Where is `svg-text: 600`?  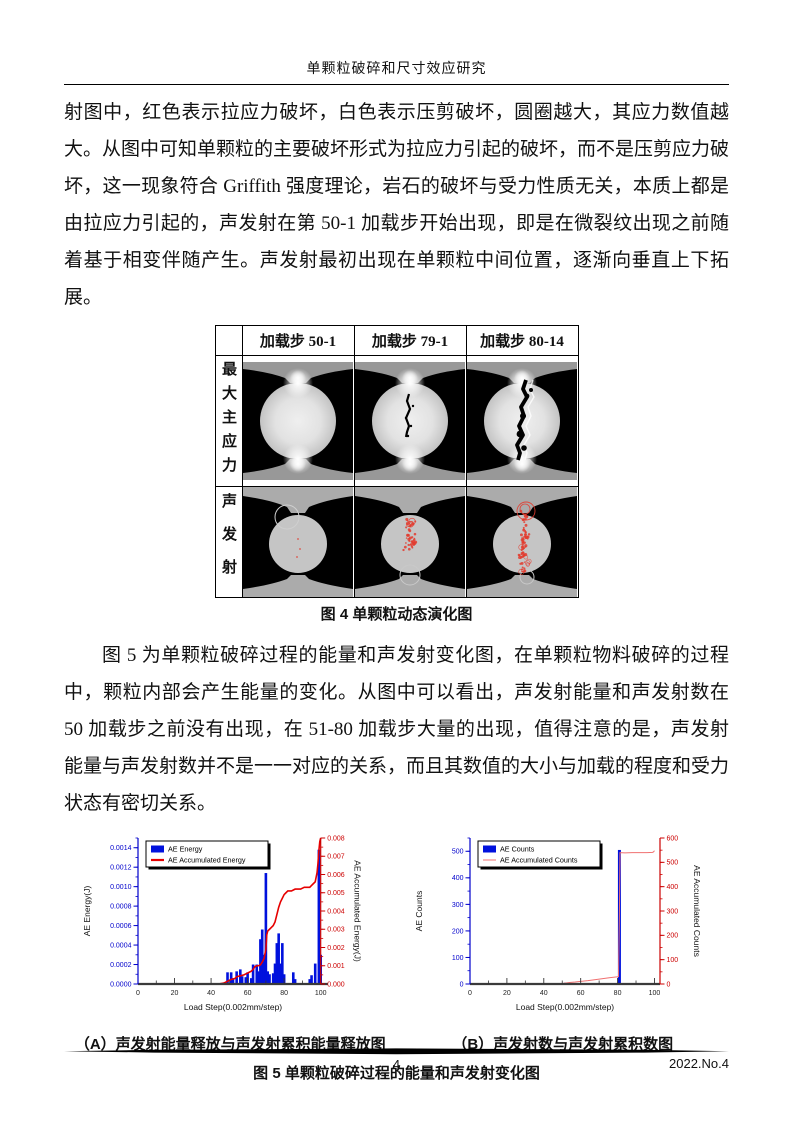 svg-text: 600 is located at coordinates (672, 838).